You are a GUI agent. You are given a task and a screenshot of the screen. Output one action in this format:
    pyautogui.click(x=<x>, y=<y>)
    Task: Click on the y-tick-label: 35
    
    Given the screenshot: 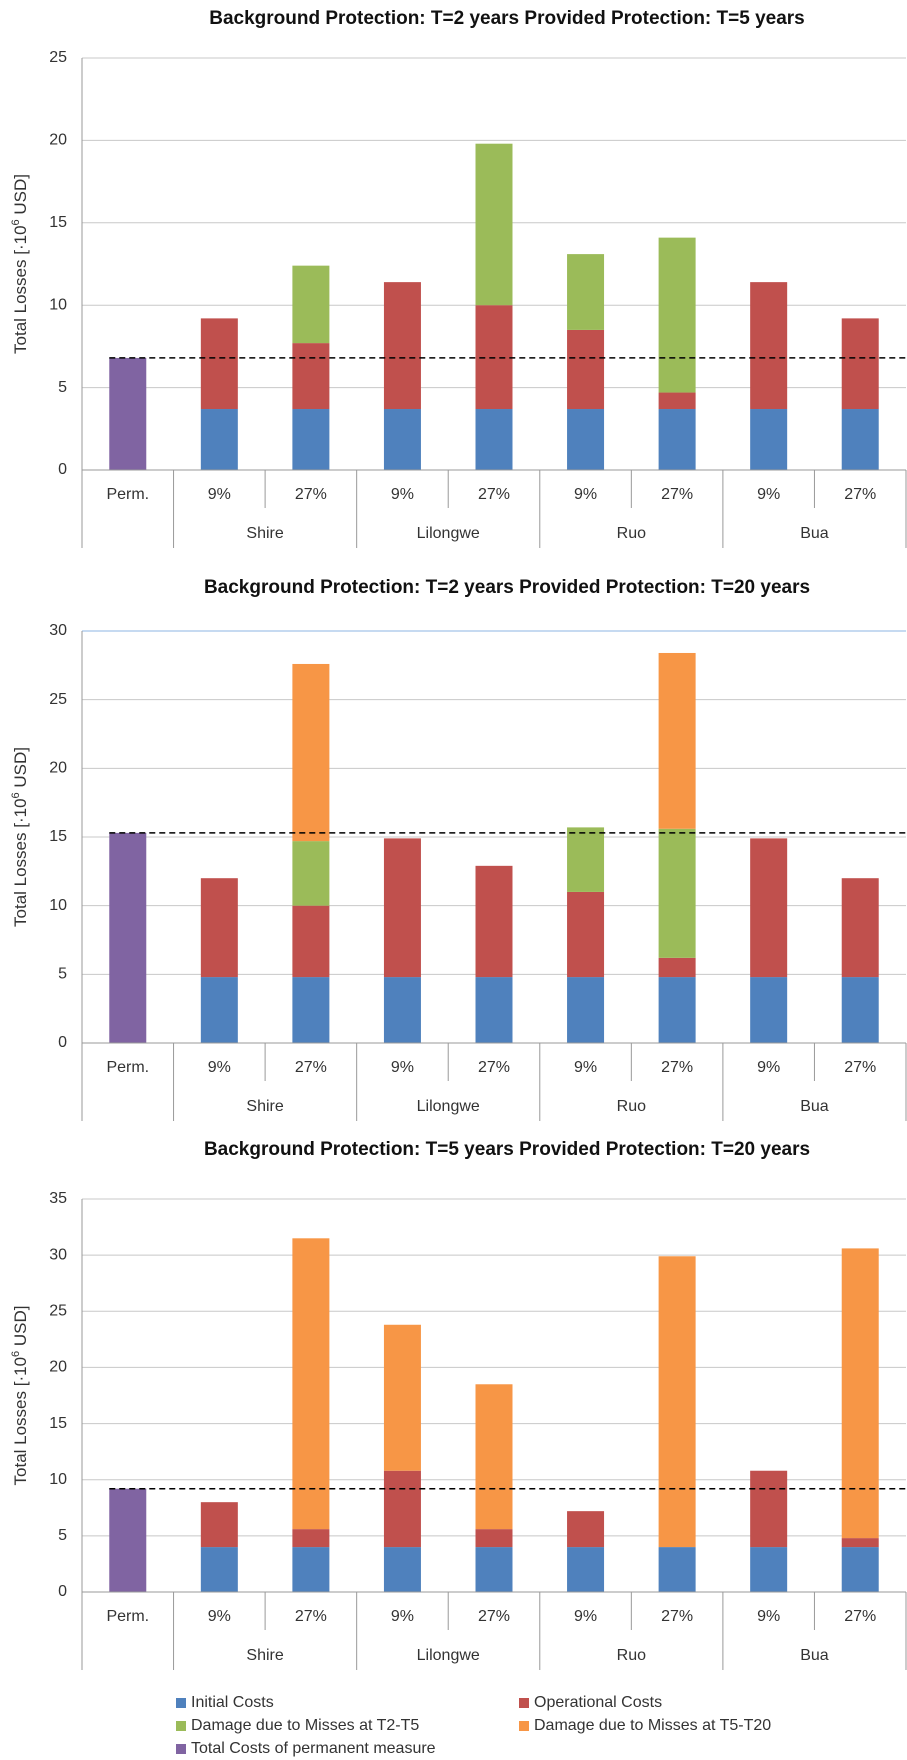 What is the action you would take?
    pyautogui.click(x=58, y=1198)
    